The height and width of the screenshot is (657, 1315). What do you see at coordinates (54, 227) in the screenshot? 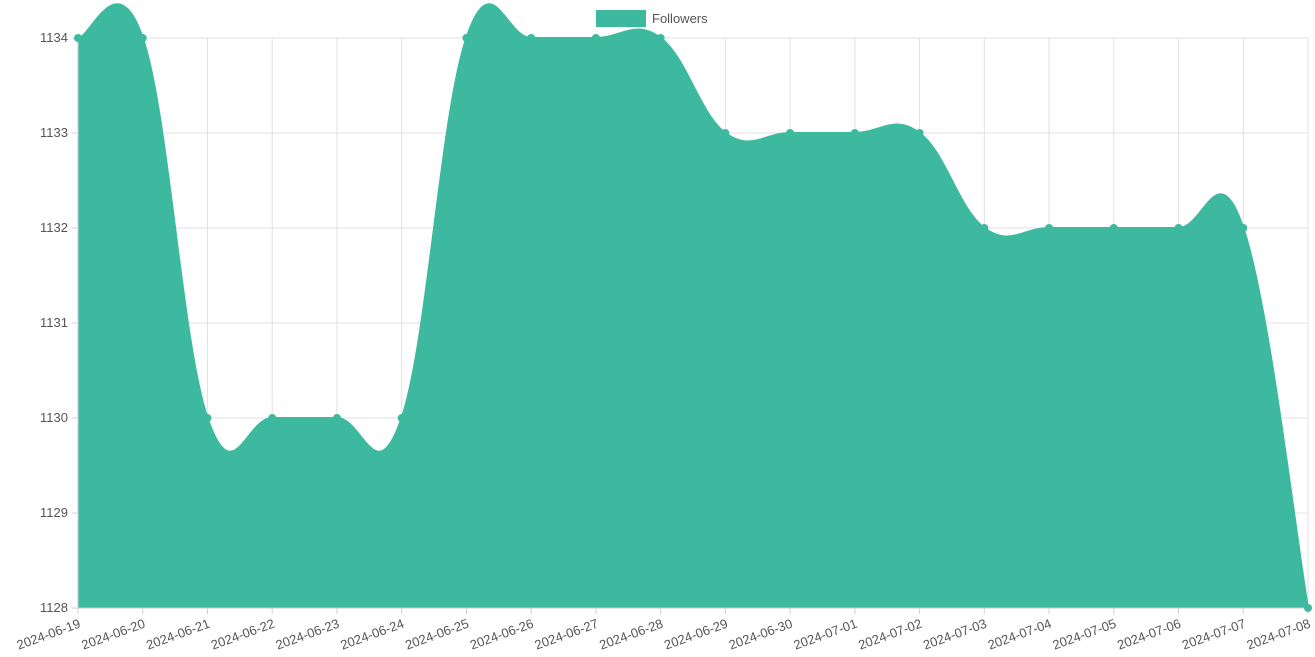
I see `y-tick-label: 1132` at bounding box center [54, 227].